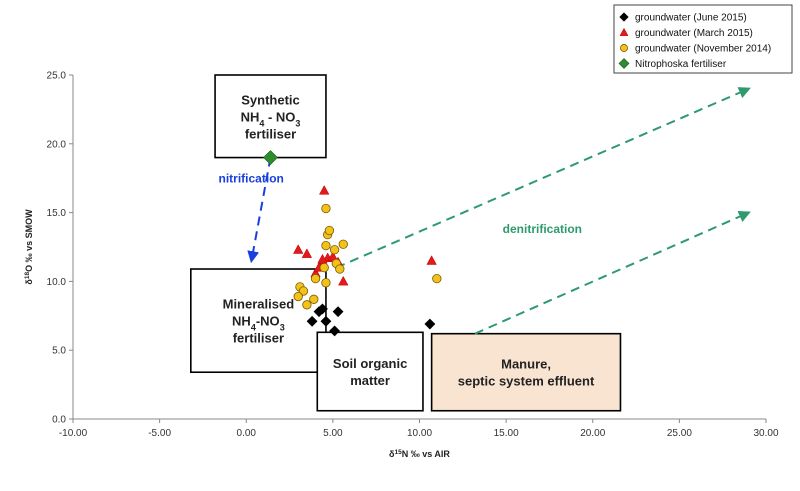 The height and width of the screenshot is (491, 800). What do you see at coordinates (333, 433) in the screenshot?
I see `x-tick-label: 5.00` at bounding box center [333, 433].